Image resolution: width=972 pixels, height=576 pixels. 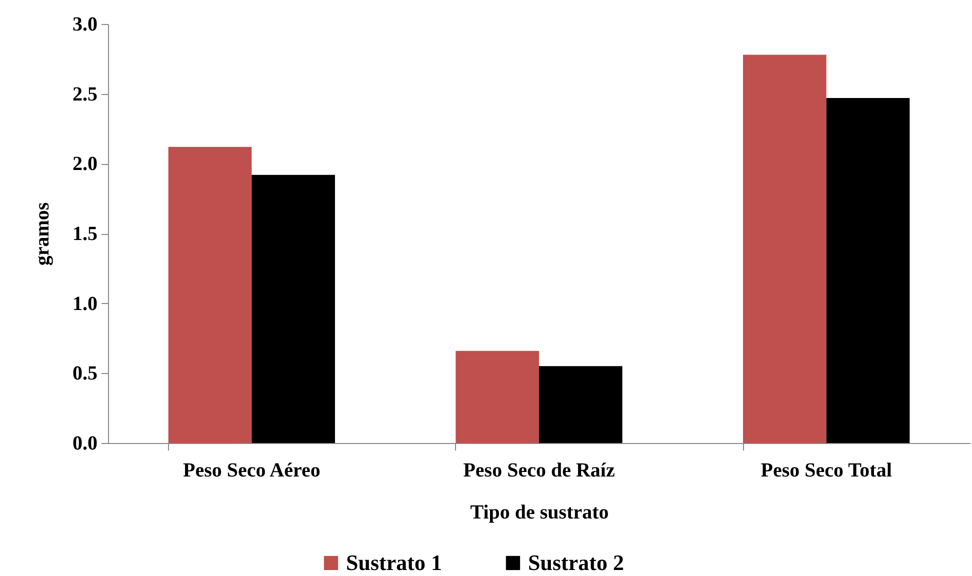 I want to click on legend-label: Sustrato 2, so click(x=576, y=562).